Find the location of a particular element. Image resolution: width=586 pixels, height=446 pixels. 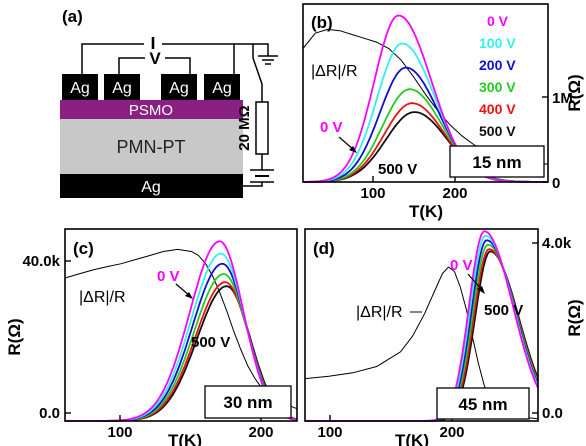

panel-c-dr-curve is located at coordinates (181, 329).